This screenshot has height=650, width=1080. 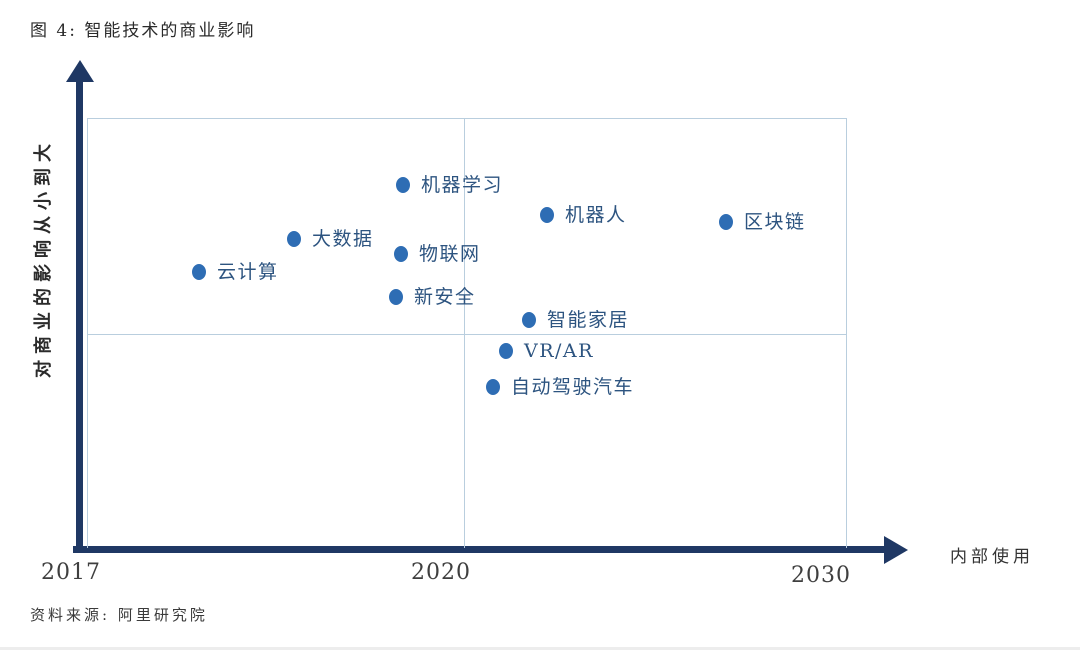 I want to click on scatter-point-label: 新安全, so click(x=445, y=296).